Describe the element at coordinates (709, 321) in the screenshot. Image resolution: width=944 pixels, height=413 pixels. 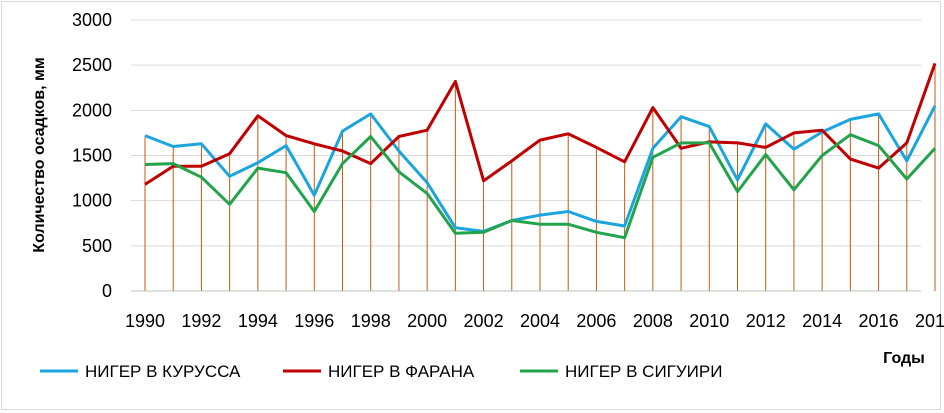
I see `x-tick-label: 2010` at that location.